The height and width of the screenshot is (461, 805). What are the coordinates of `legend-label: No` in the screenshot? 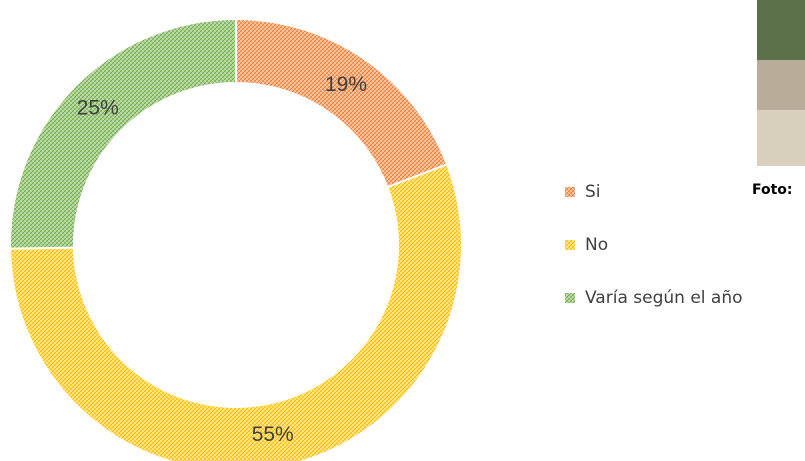 It's located at (596, 245).